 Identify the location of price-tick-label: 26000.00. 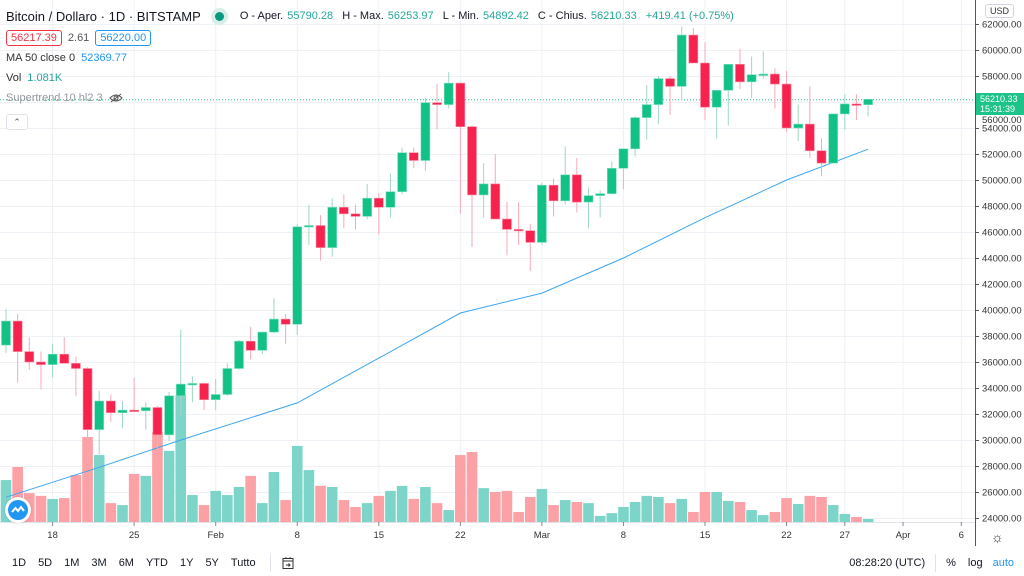
(1002, 493).